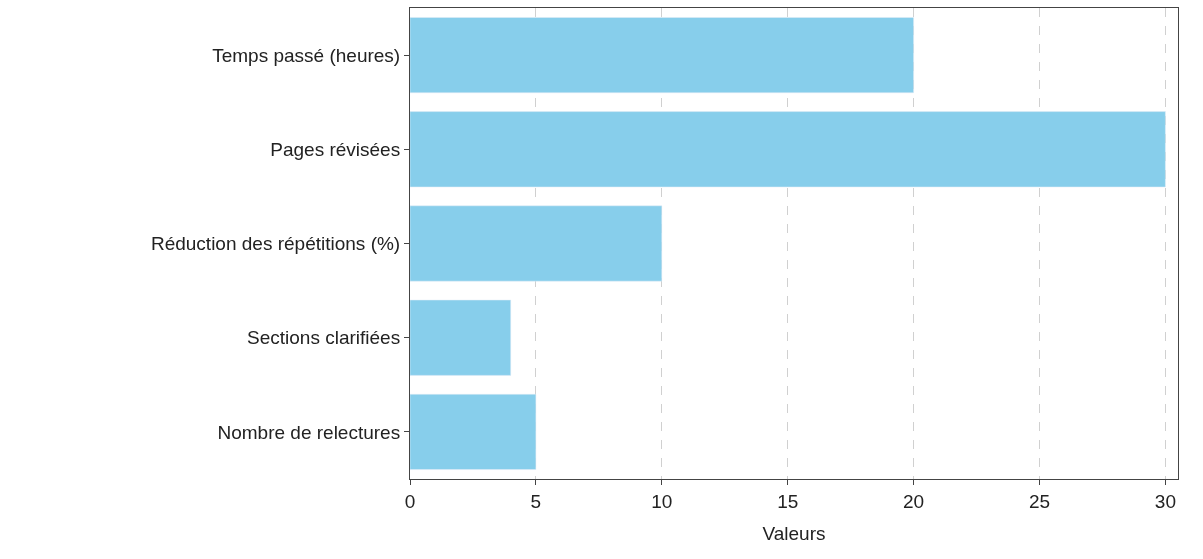 The image size is (1203, 559). What do you see at coordinates (1165, 501) in the screenshot?
I see `x-tick-label: 30` at bounding box center [1165, 501].